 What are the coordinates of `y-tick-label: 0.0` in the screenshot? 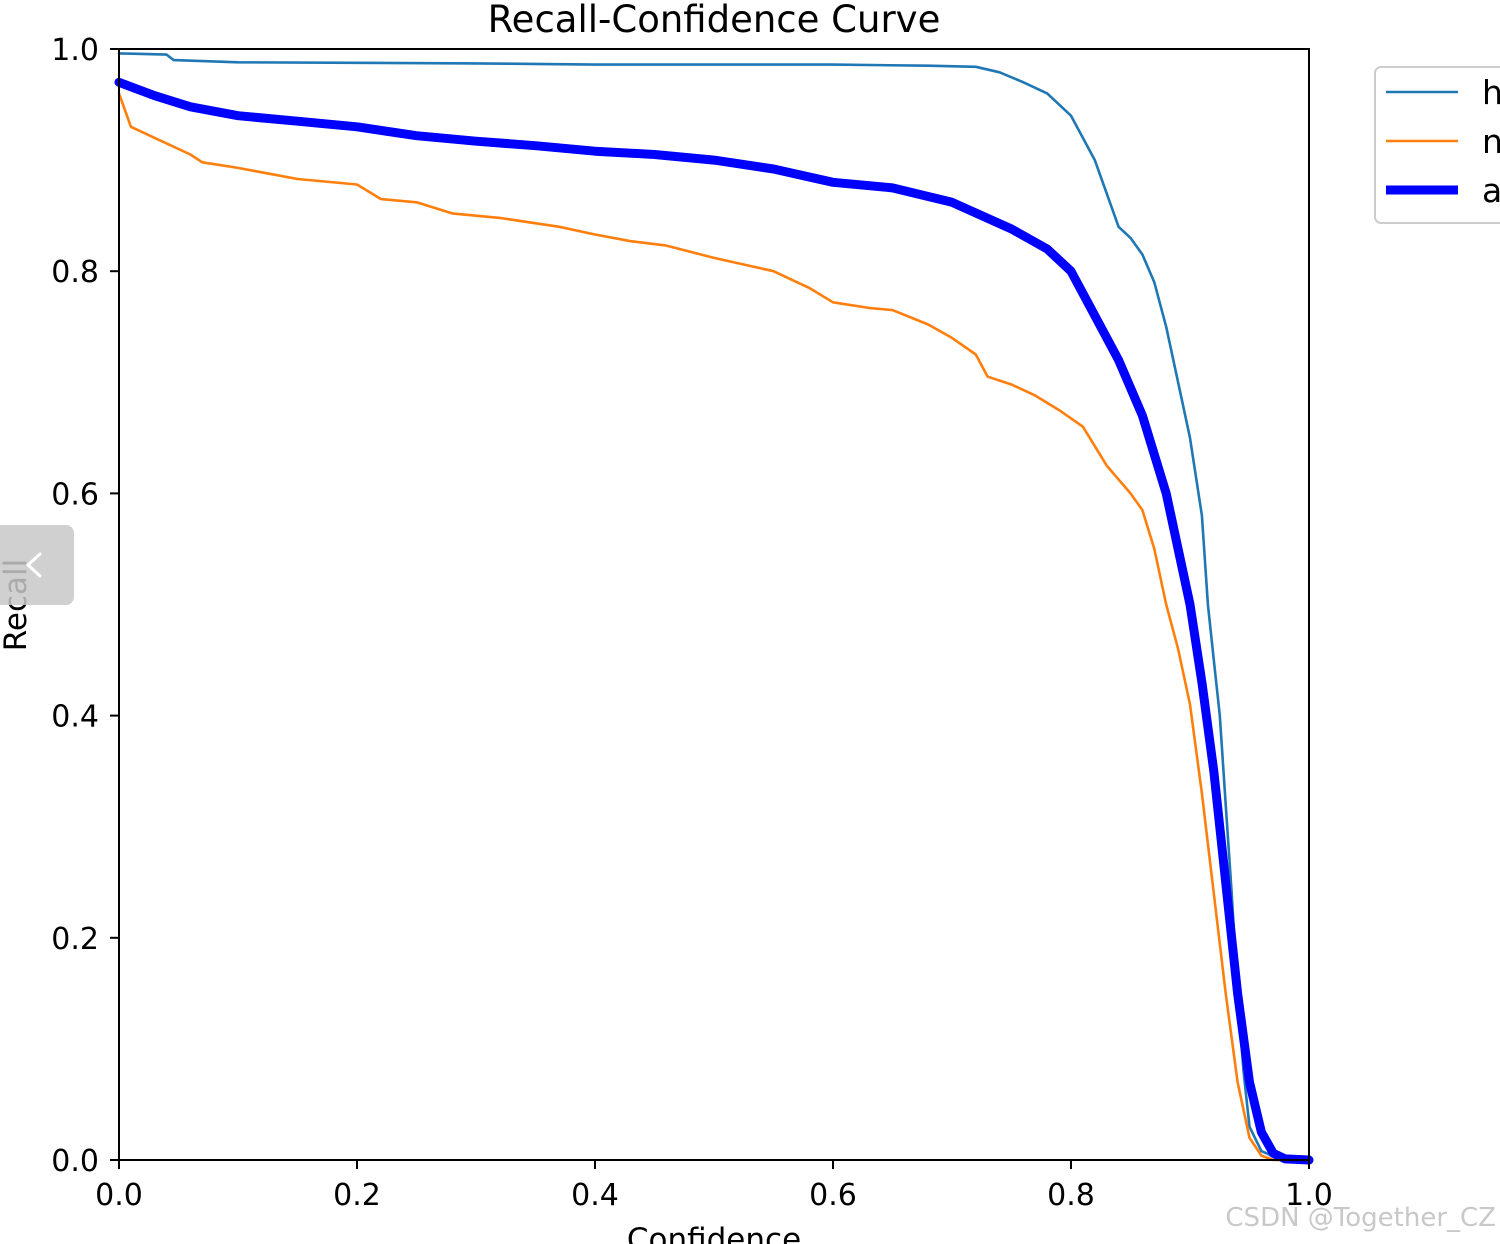 It's located at (75, 1161).